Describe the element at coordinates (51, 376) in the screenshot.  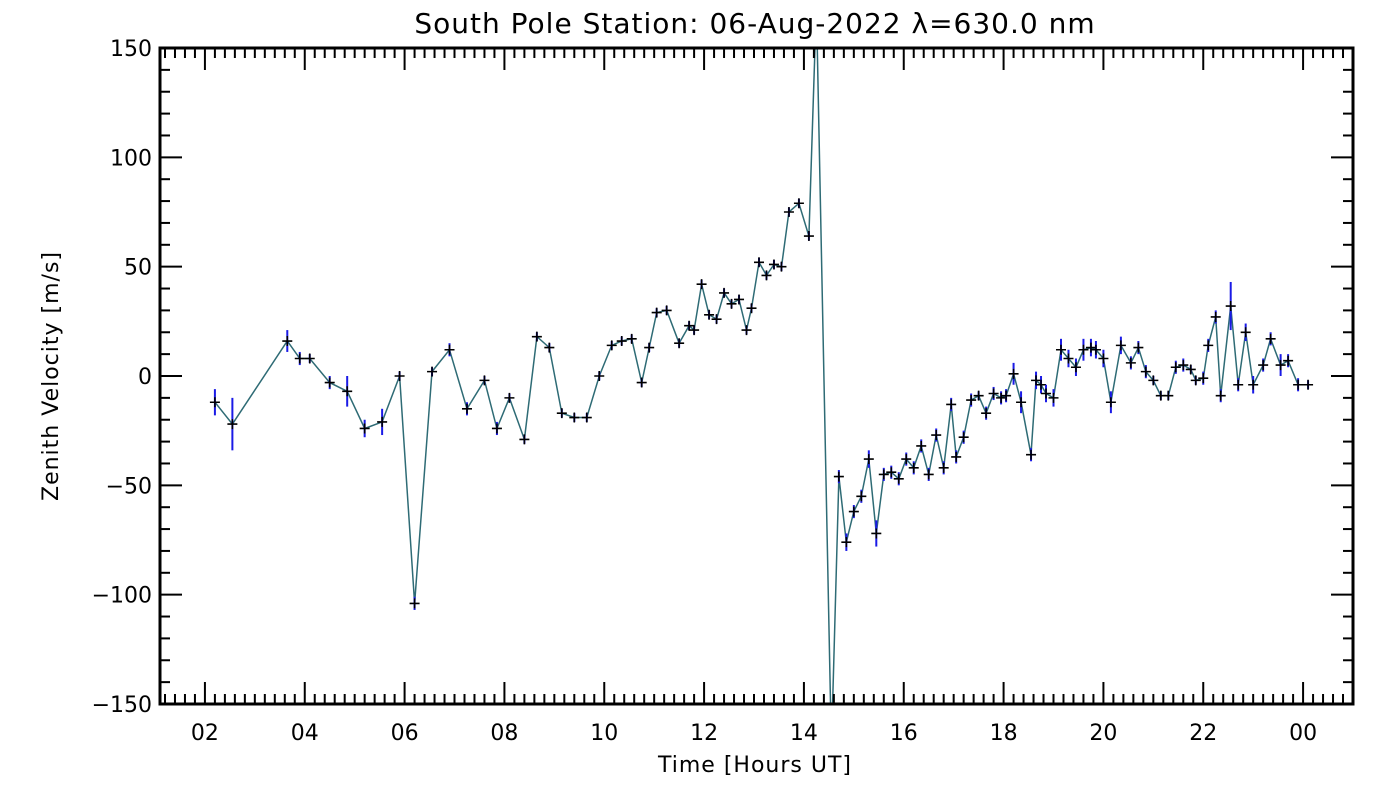
I see `y-axis-label: Zenith Velocity [m/s]` at that location.